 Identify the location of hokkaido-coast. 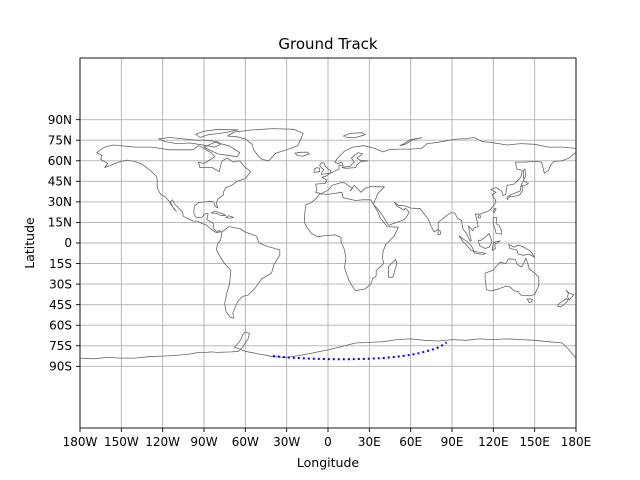
(524, 183).